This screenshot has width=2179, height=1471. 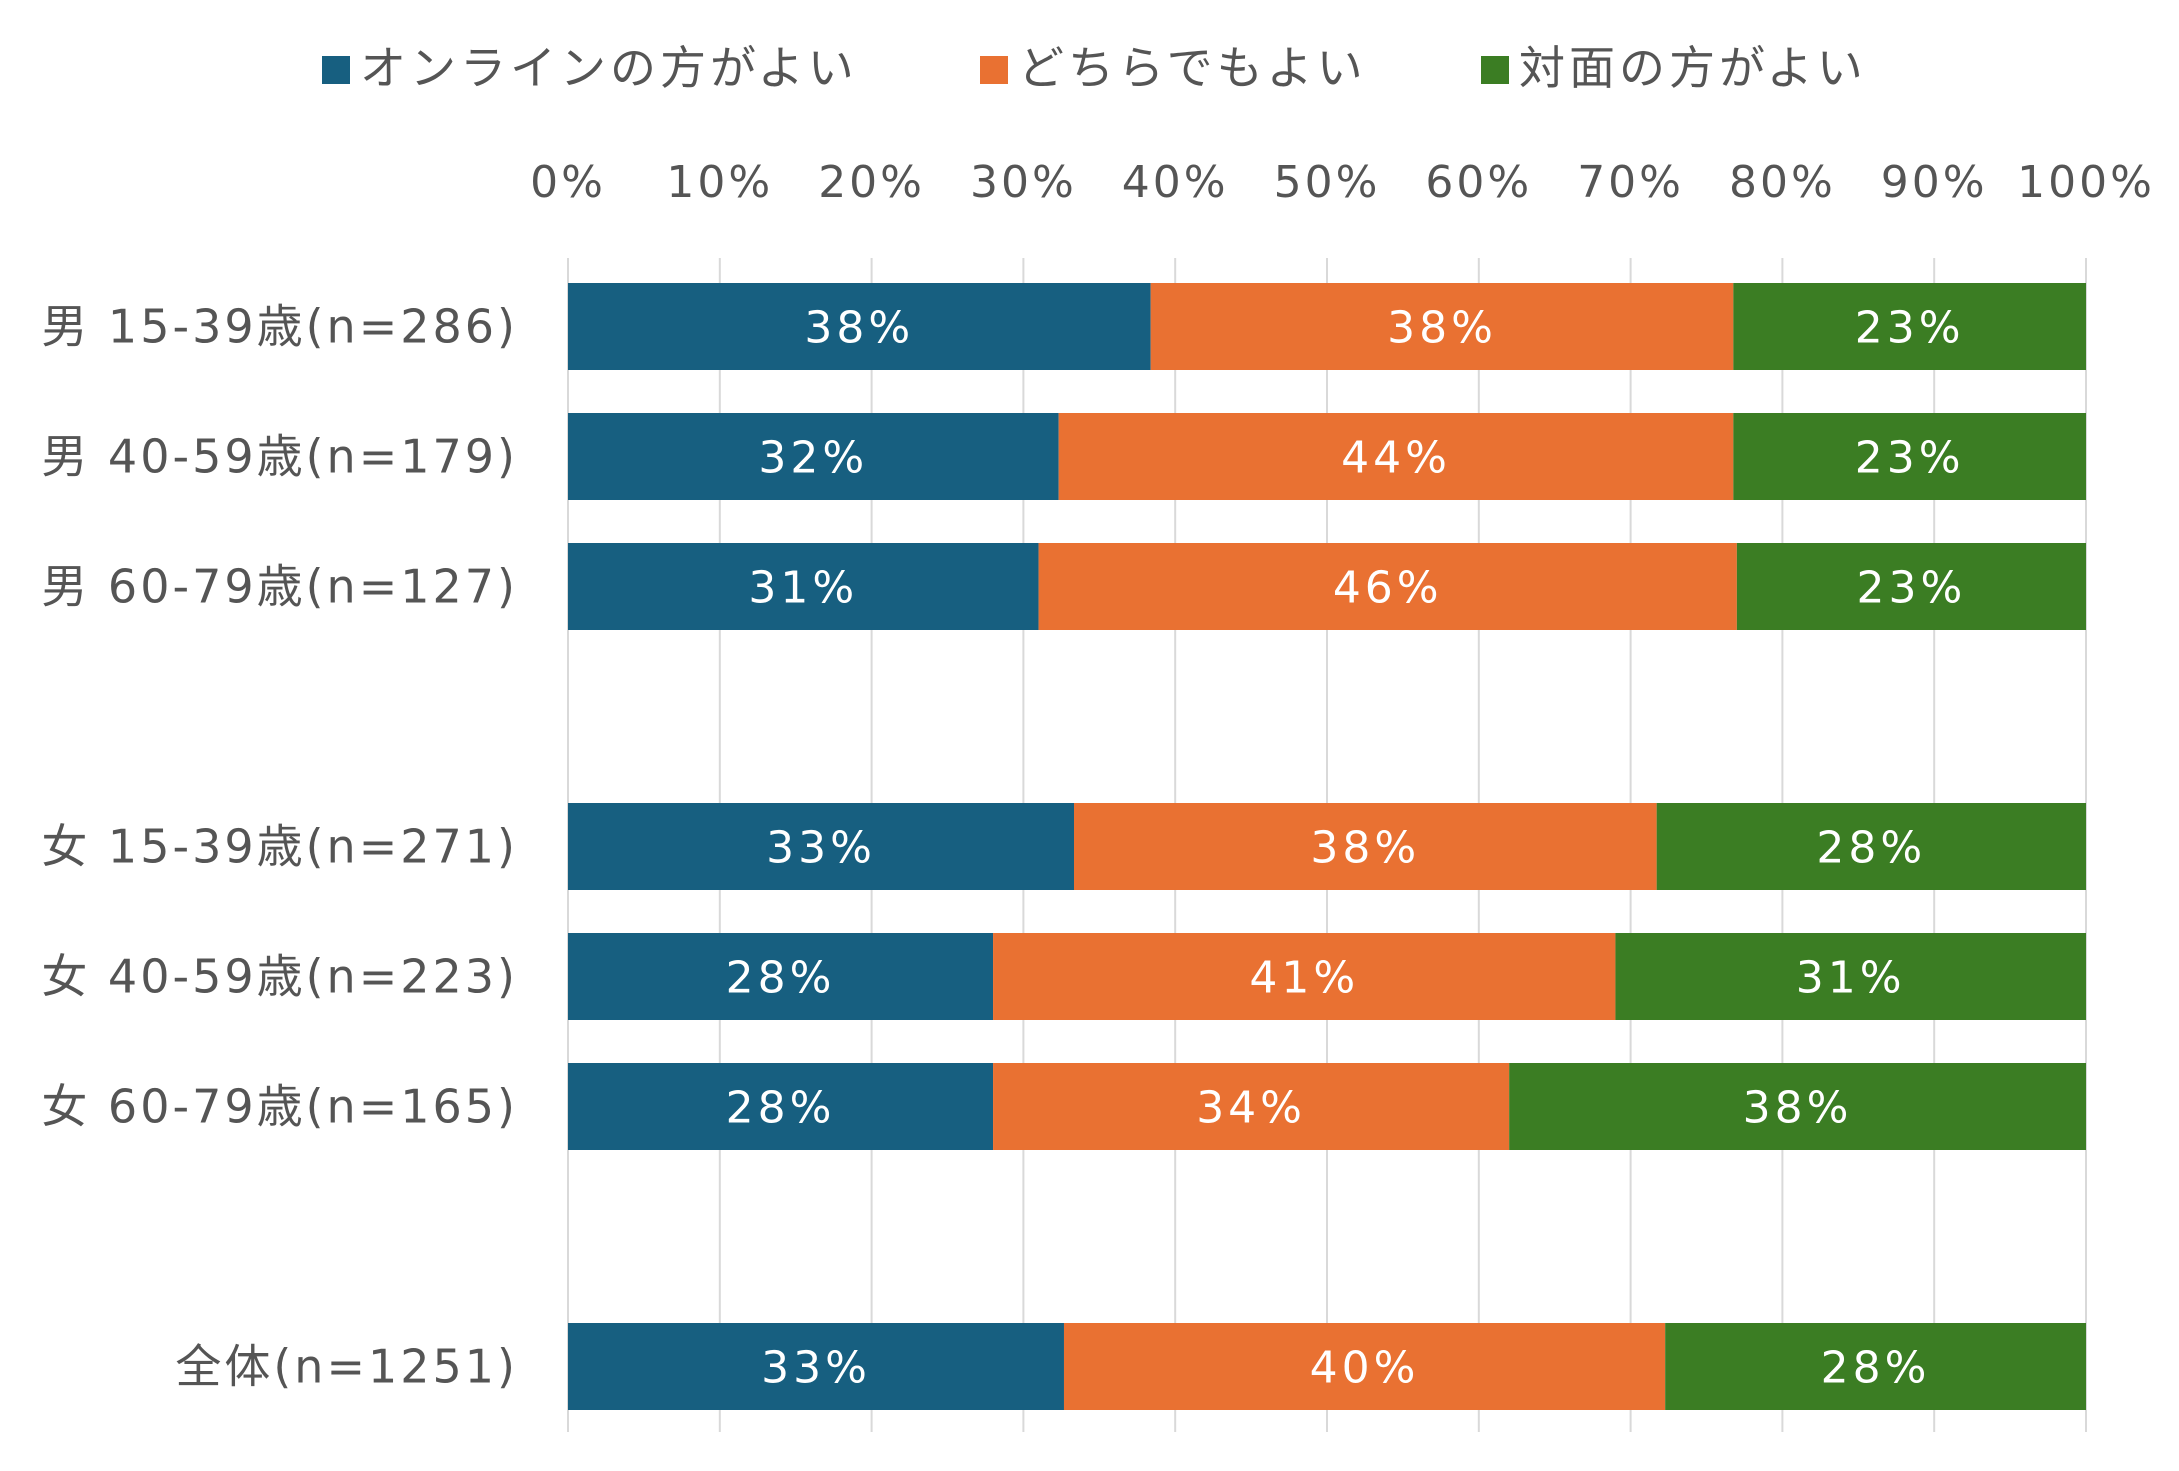 I want to click on bar-label-5-2: 31%, so click(x=1851, y=978).